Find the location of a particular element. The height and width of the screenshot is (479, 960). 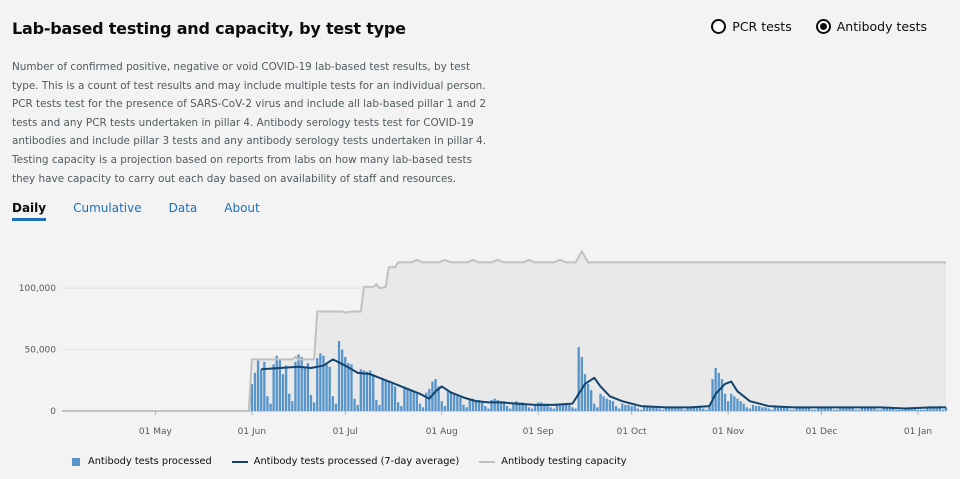

x-tick-label: 01 Jul is located at coordinates (345, 432).